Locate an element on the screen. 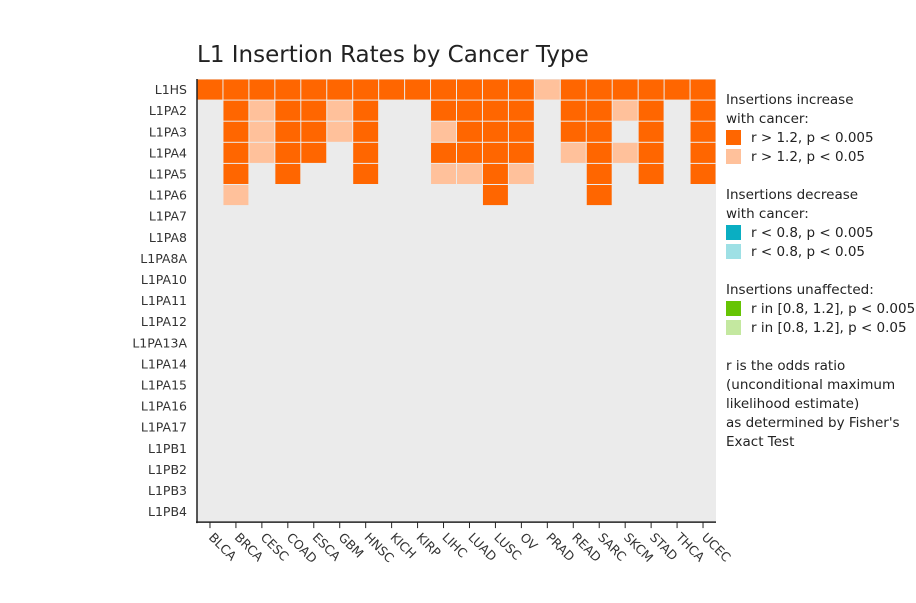 This screenshot has height=603, width=916. x-tick-label: PRAD is located at coordinates (560, 547).